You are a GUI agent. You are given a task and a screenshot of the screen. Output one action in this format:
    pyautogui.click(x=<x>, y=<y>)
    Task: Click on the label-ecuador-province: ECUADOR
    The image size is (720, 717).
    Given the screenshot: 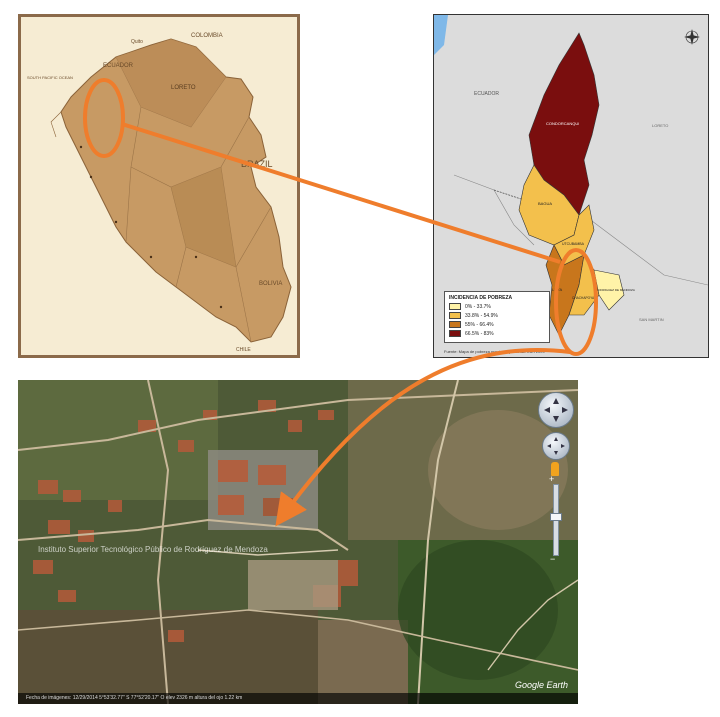 What is the action you would take?
    pyautogui.click(x=486, y=94)
    